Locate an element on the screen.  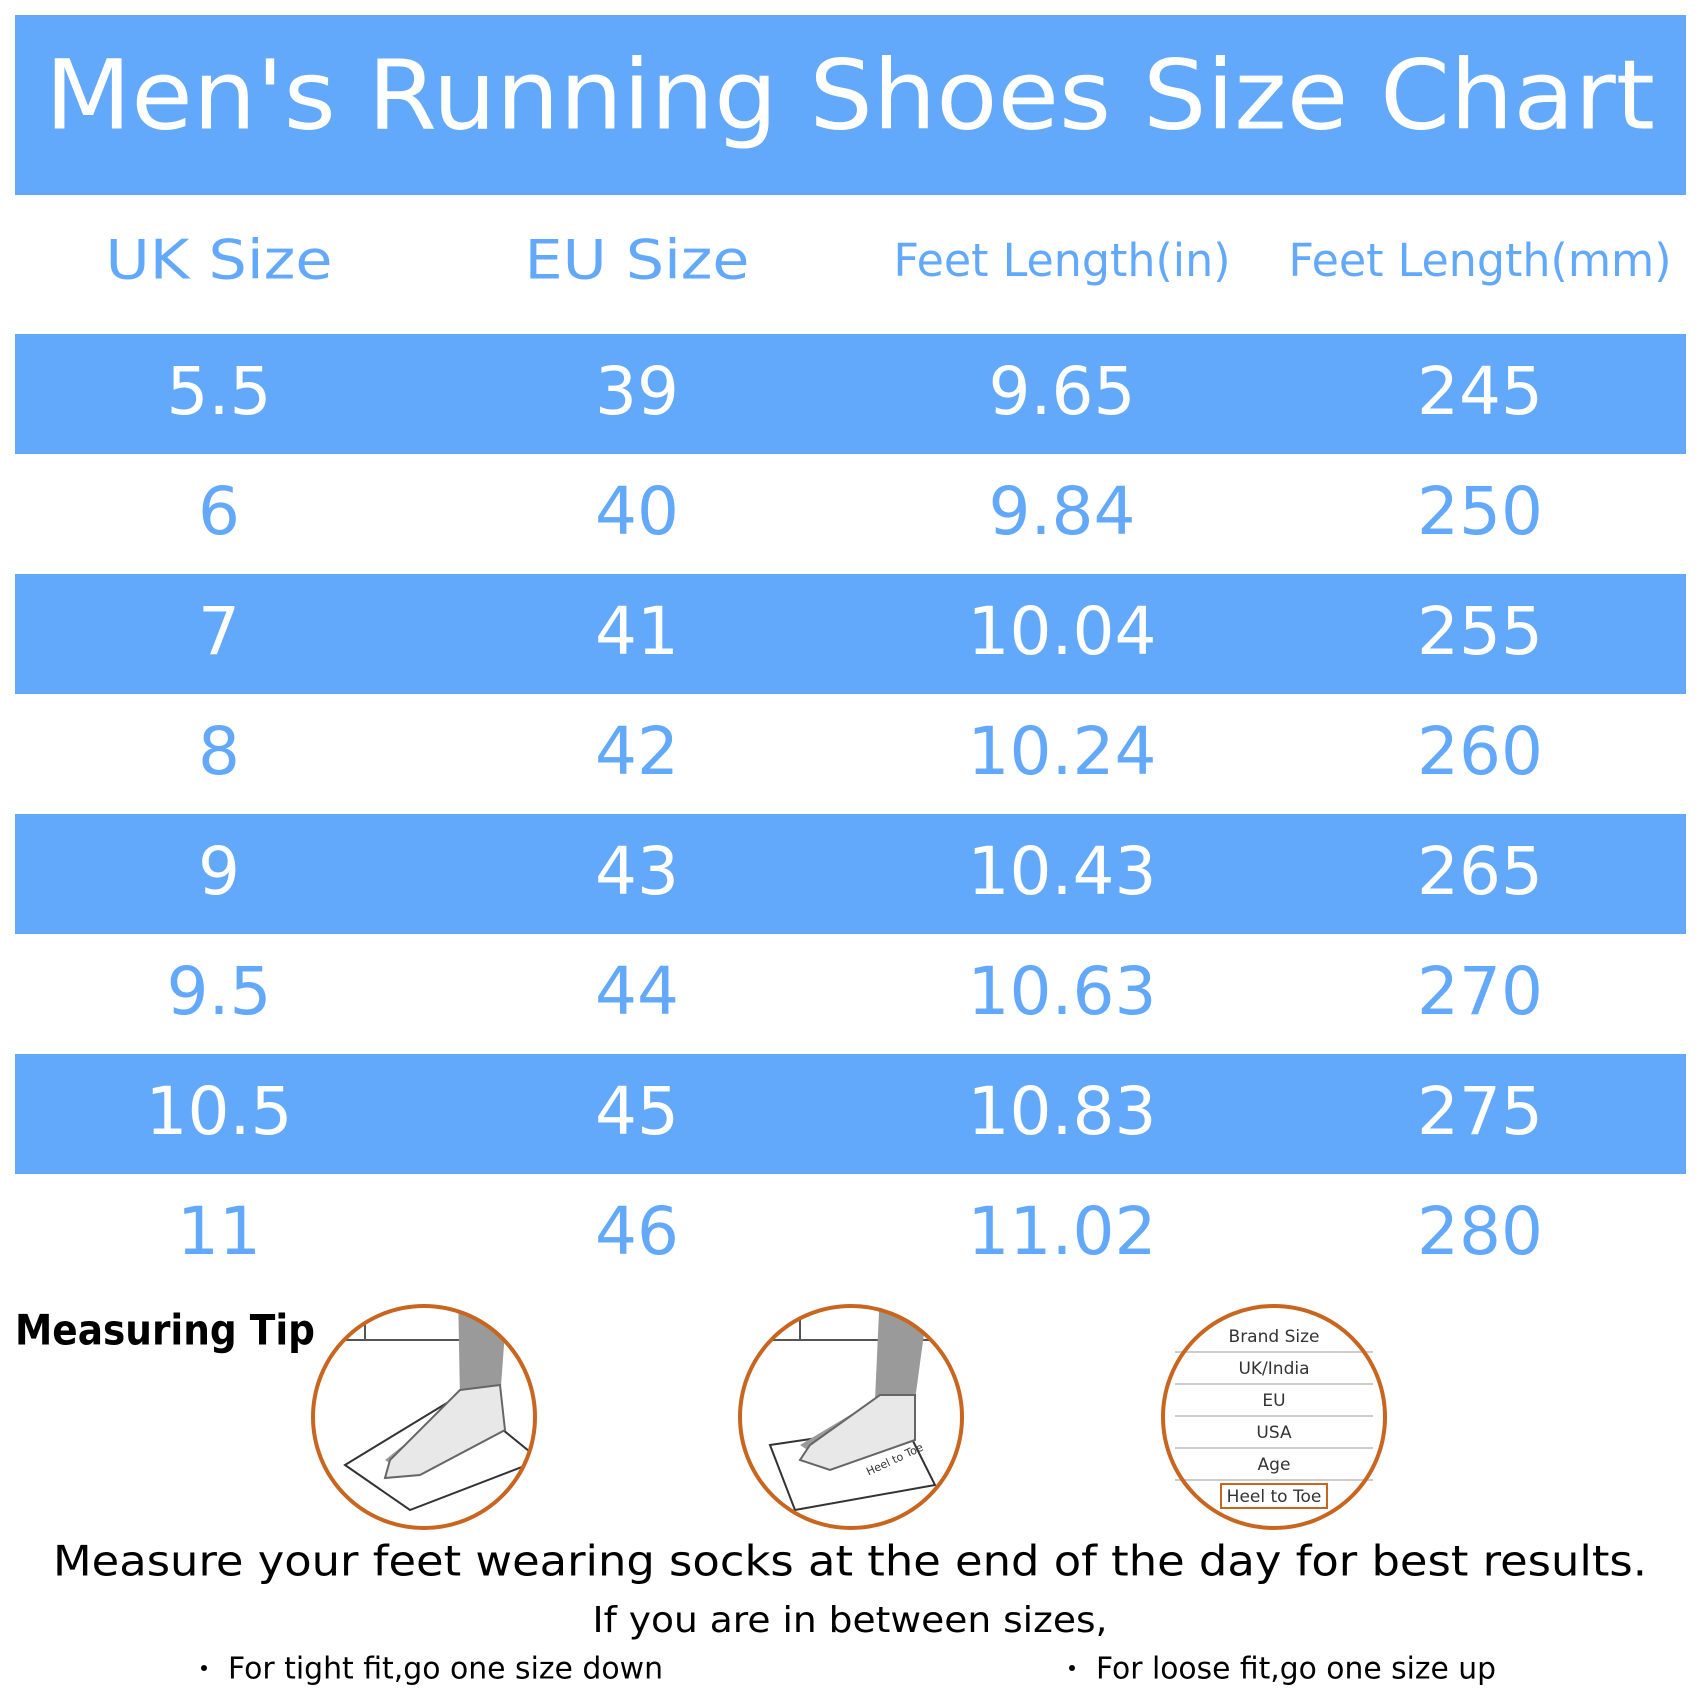
card-item: USA is located at coordinates (1274, 1433).